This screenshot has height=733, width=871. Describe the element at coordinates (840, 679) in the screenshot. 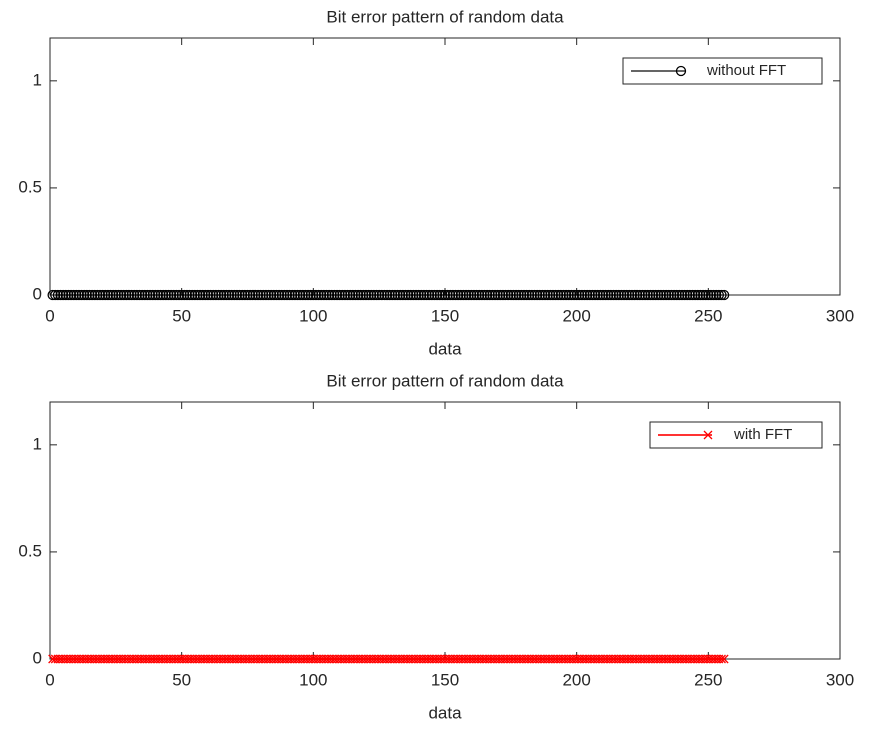

I see `x-tick-label: 300` at that location.